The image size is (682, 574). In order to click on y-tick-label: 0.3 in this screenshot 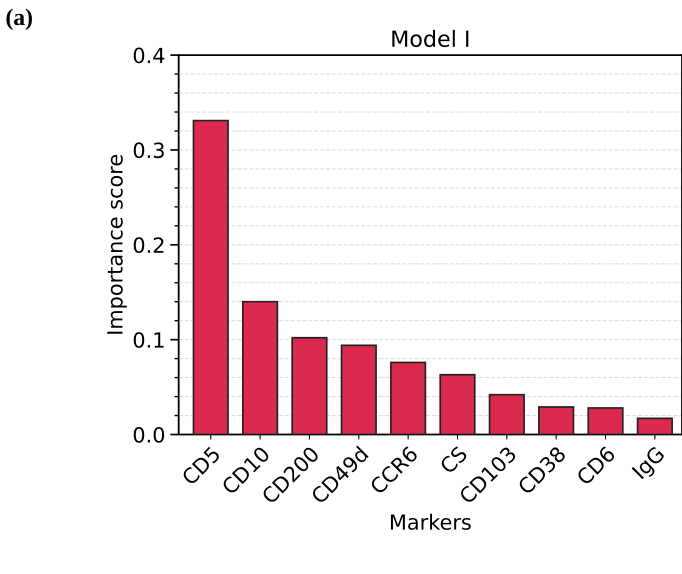, I will do `click(149, 150)`.